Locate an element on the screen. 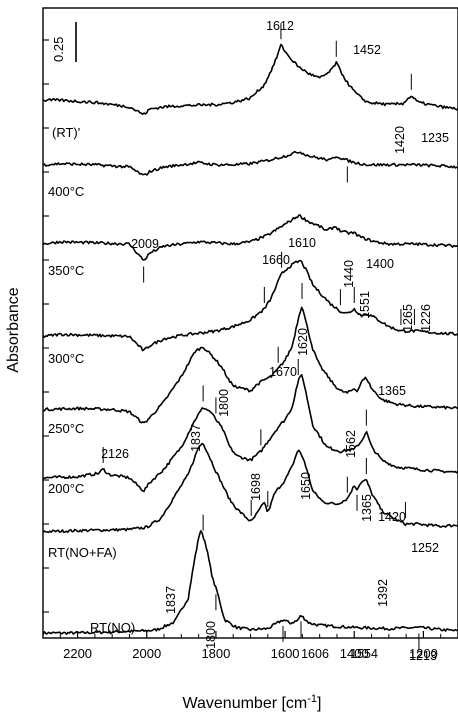 The width and height of the screenshot is (458, 715). x-tick-label: 1800 is located at coordinates (215, 653).